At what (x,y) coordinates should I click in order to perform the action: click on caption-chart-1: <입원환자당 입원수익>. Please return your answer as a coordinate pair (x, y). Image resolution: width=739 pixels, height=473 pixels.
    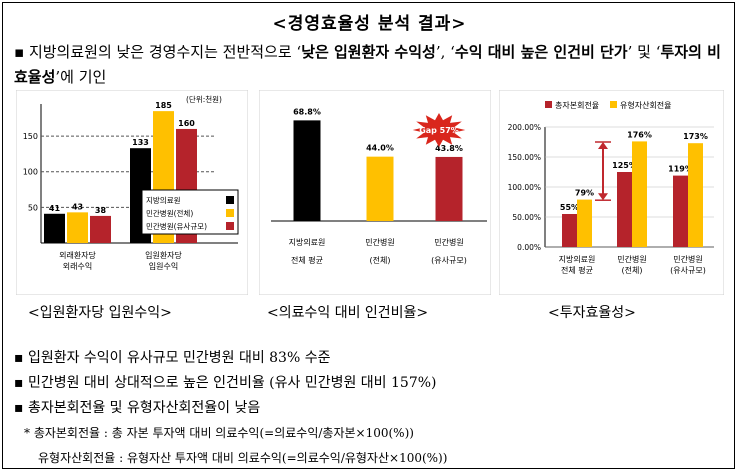
    Looking at the image, I should click on (100, 313).